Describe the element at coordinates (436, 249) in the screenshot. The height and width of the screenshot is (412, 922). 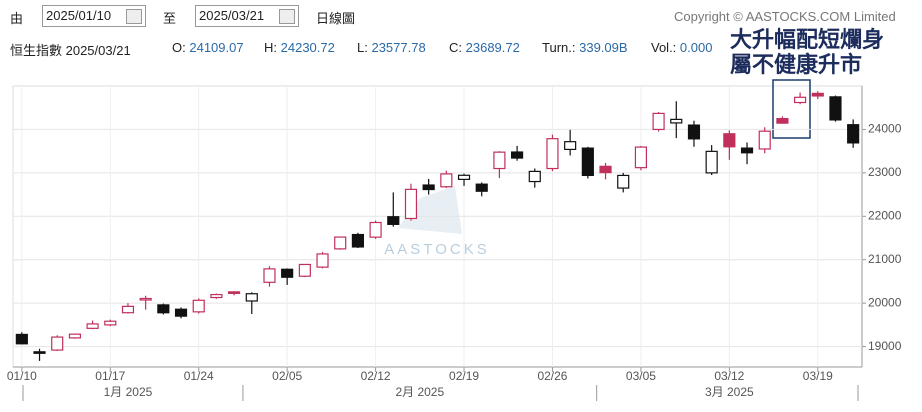
I see `watermark: AASTOCKS` at that location.